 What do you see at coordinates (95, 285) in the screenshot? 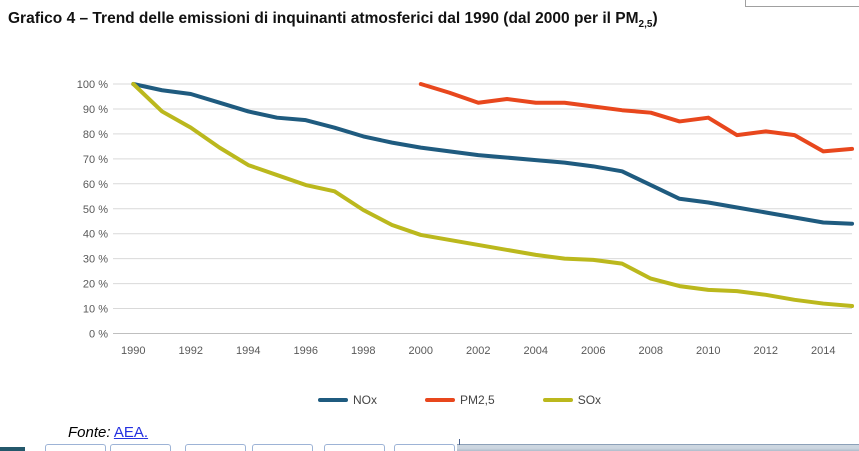
I see `y-tick-label: 20 %` at bounding box center [95, 285].